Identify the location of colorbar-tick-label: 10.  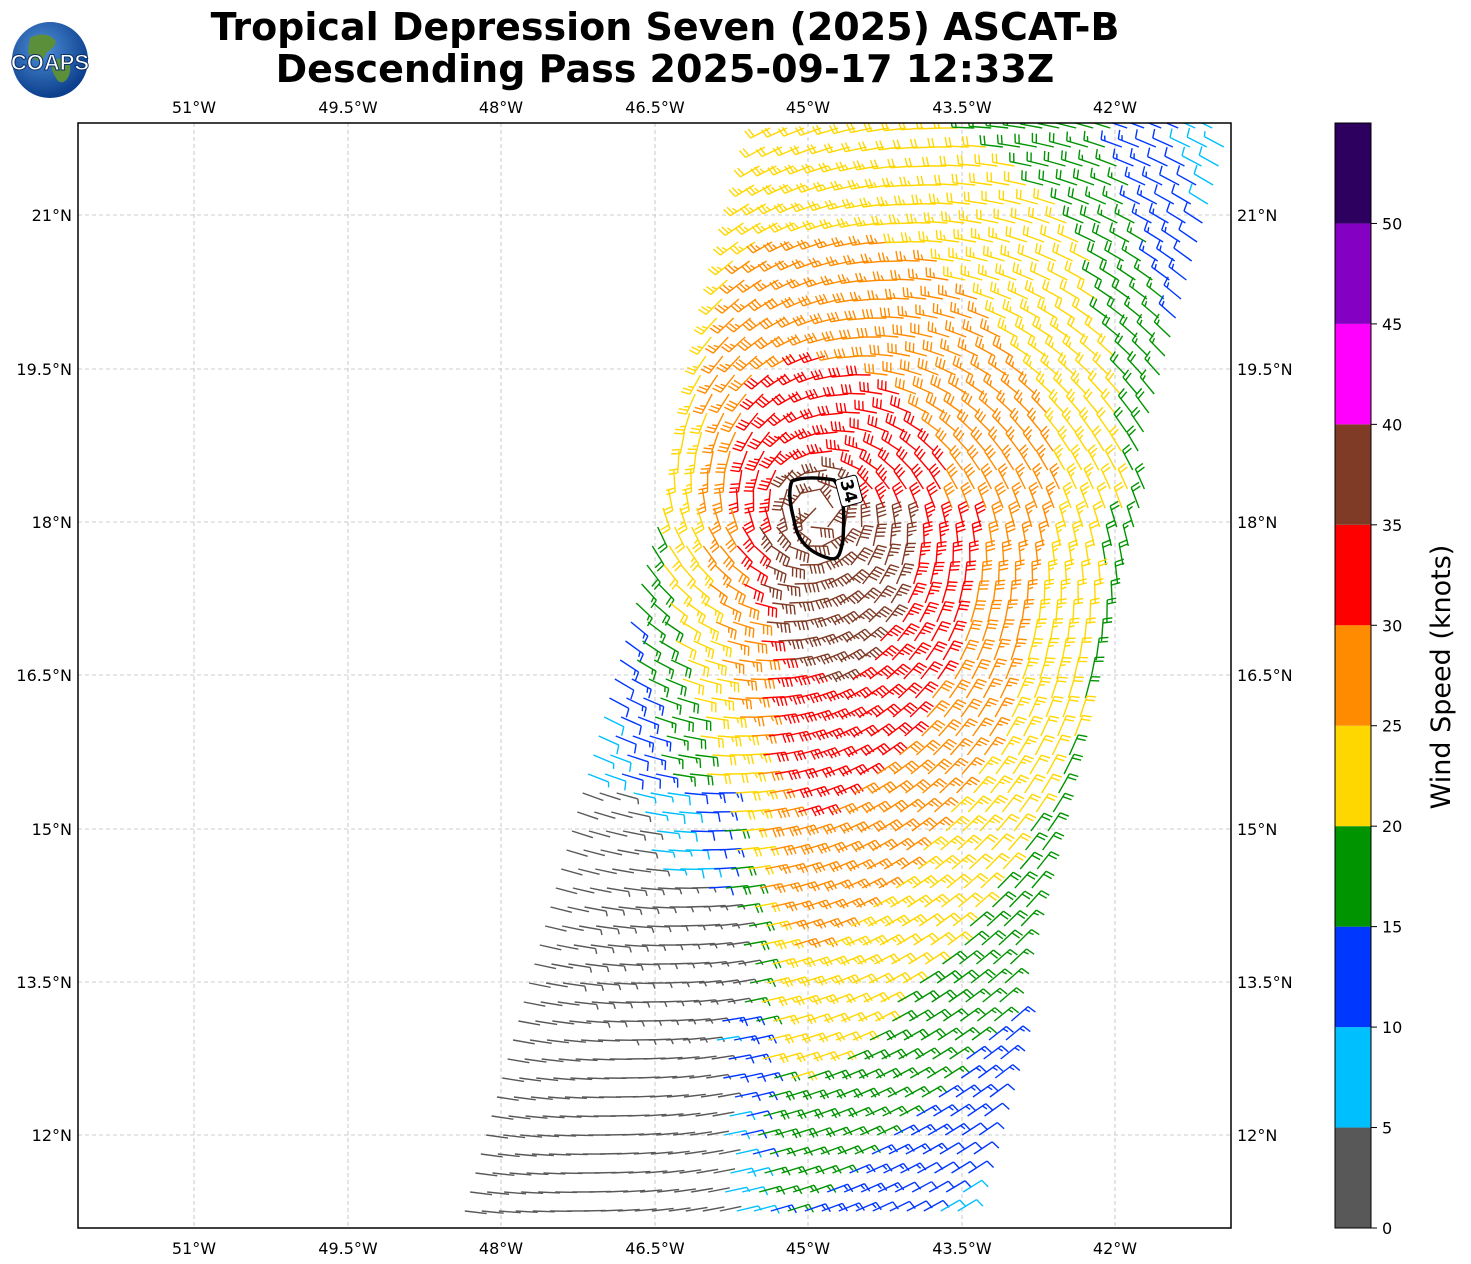
(1392, 1027).